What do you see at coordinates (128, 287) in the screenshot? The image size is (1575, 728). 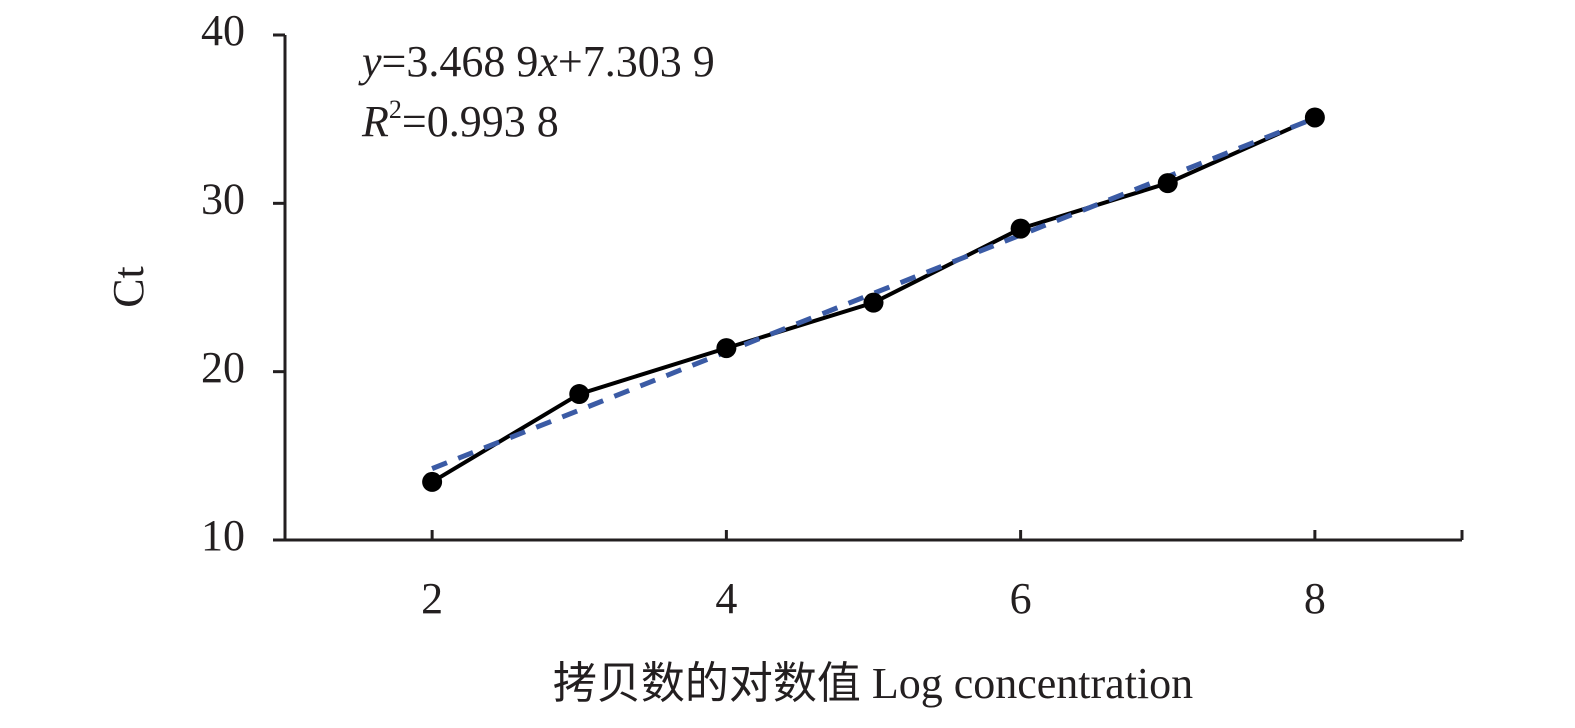 I see `y-axis-label: Ct` at bounding box center [128, 287].